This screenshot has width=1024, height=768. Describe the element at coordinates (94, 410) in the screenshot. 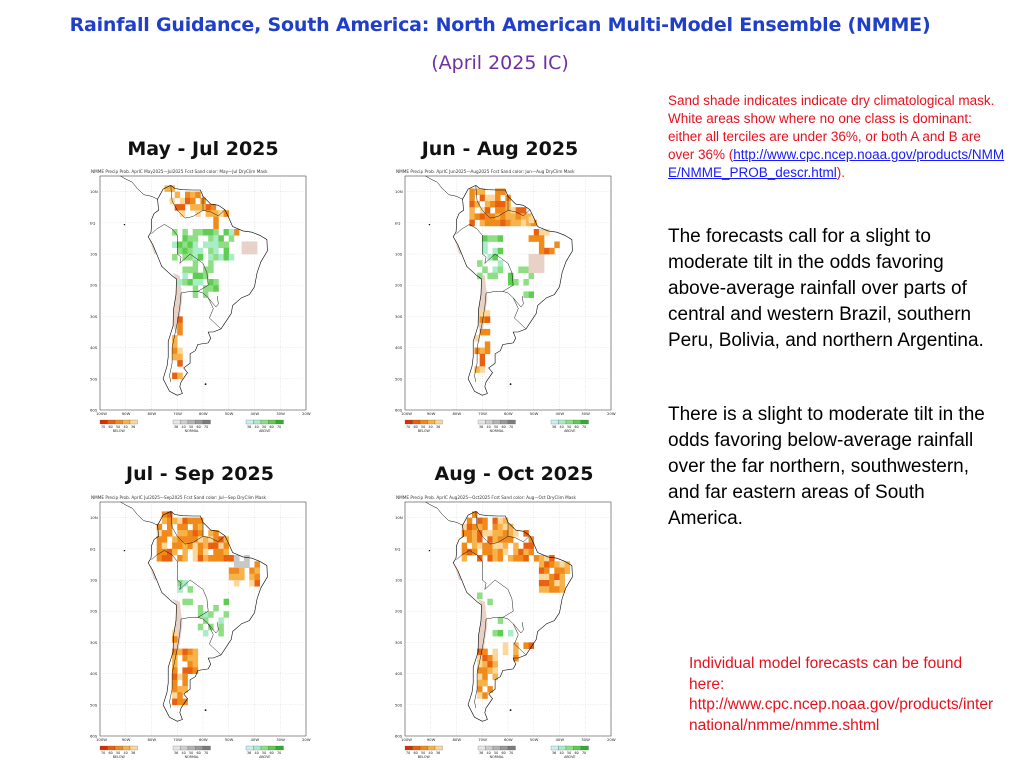

I see `lat-tick-label: 60S` at that location.